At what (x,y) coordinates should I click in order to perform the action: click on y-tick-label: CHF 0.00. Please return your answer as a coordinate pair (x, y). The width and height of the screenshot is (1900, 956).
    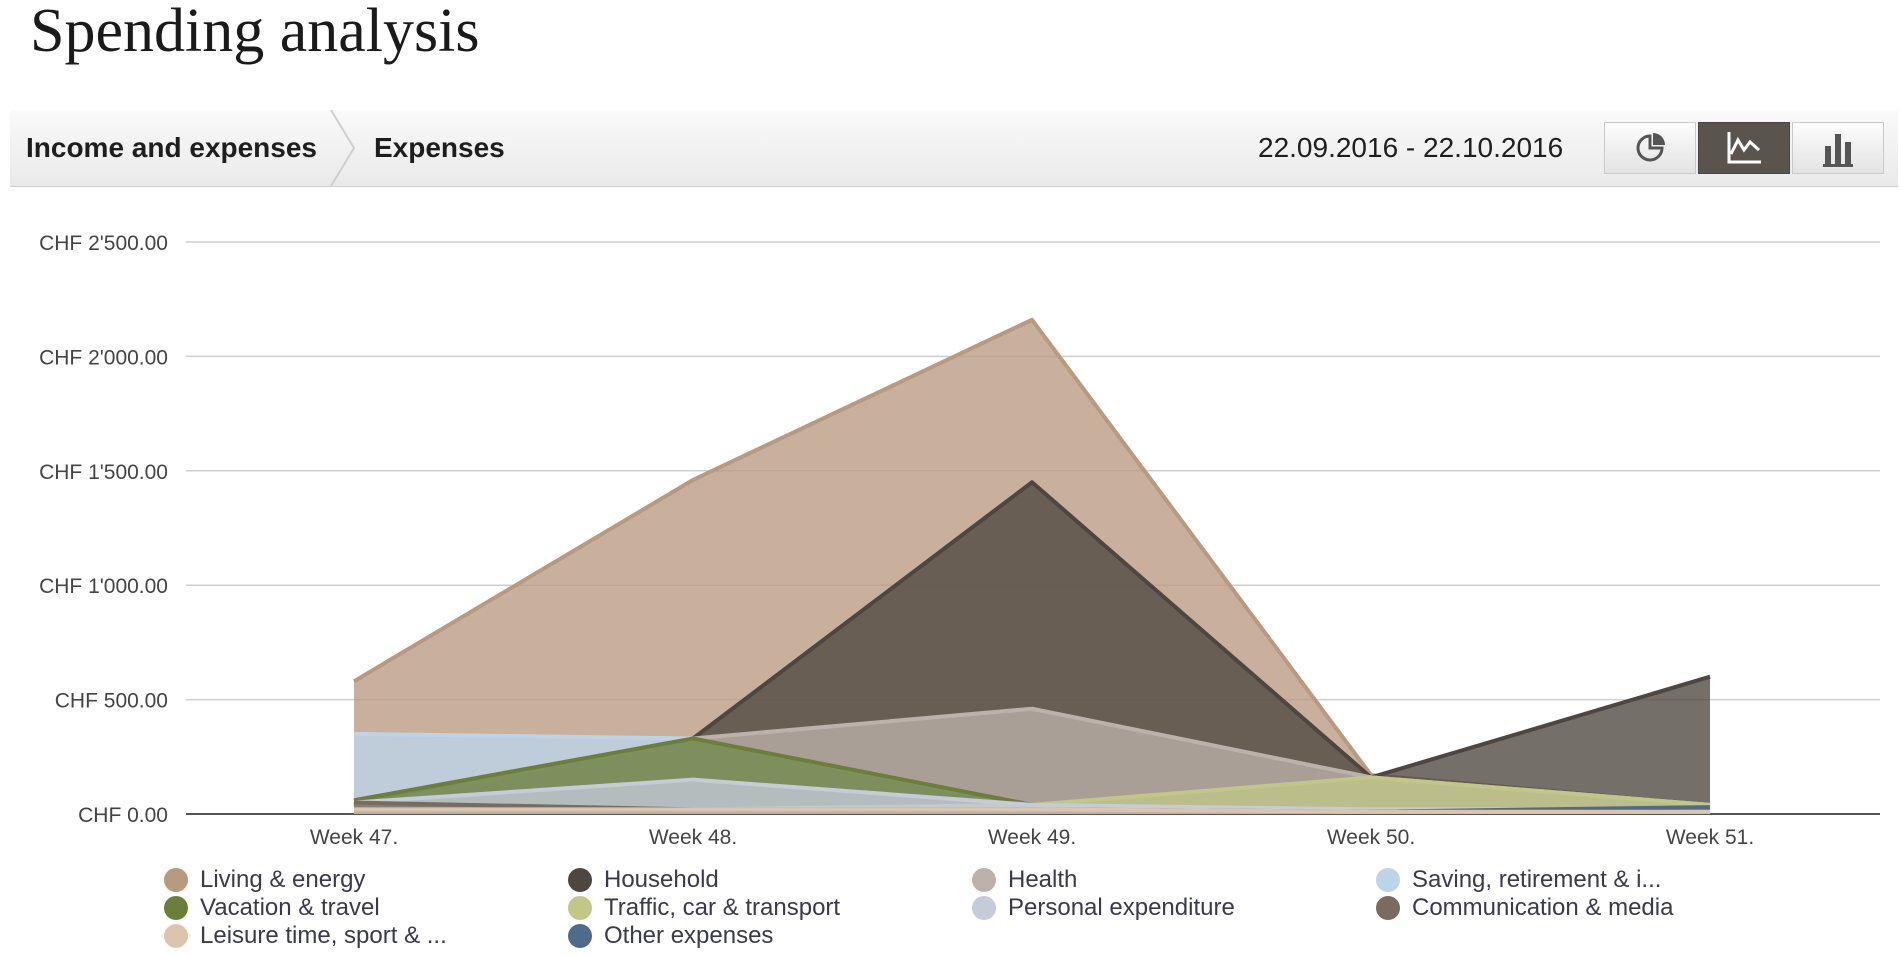
    Looking at the image, I should click on (123, 815).